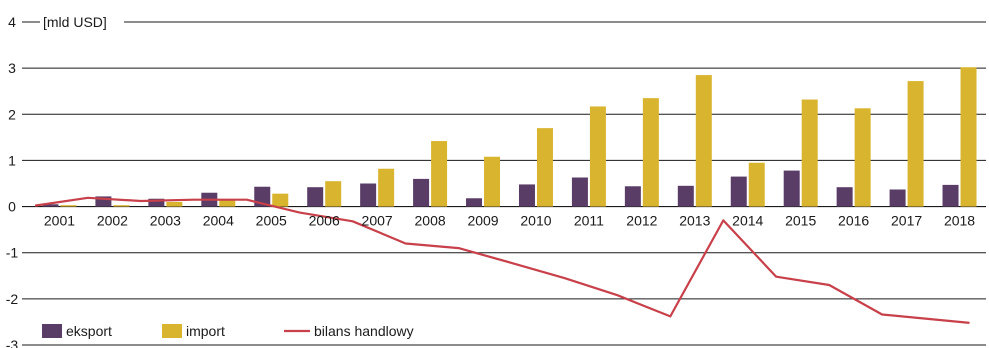  I want to click on bar-import-2008, so click(439, 174).